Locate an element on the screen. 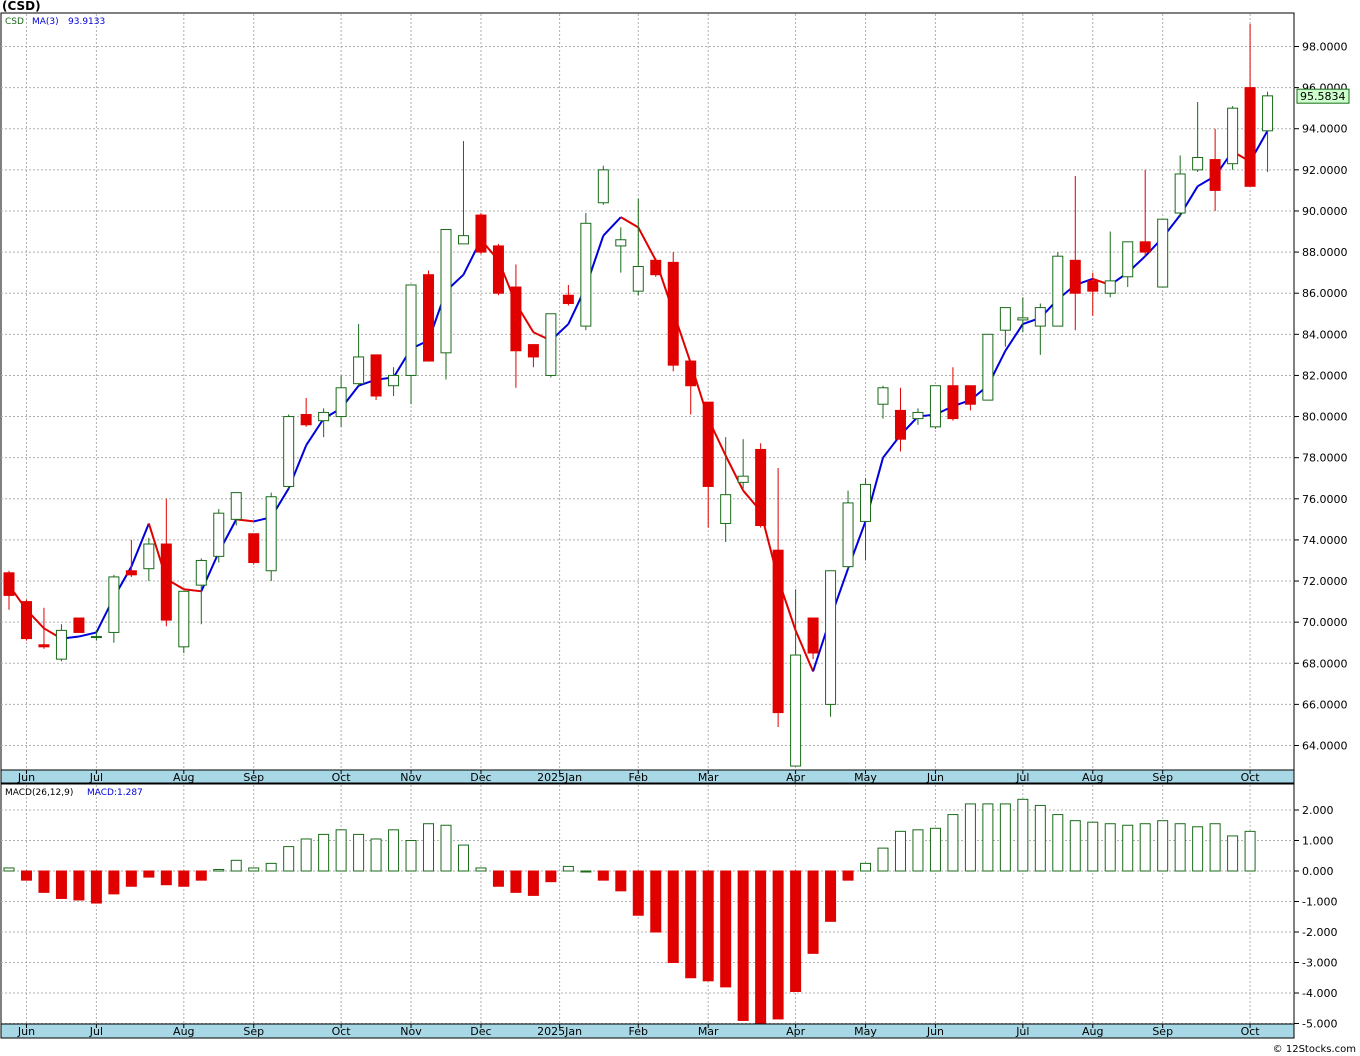 This screenshot has width=1360, height=1056. x-tick-label: Mar is located at coordinates (708, 777).